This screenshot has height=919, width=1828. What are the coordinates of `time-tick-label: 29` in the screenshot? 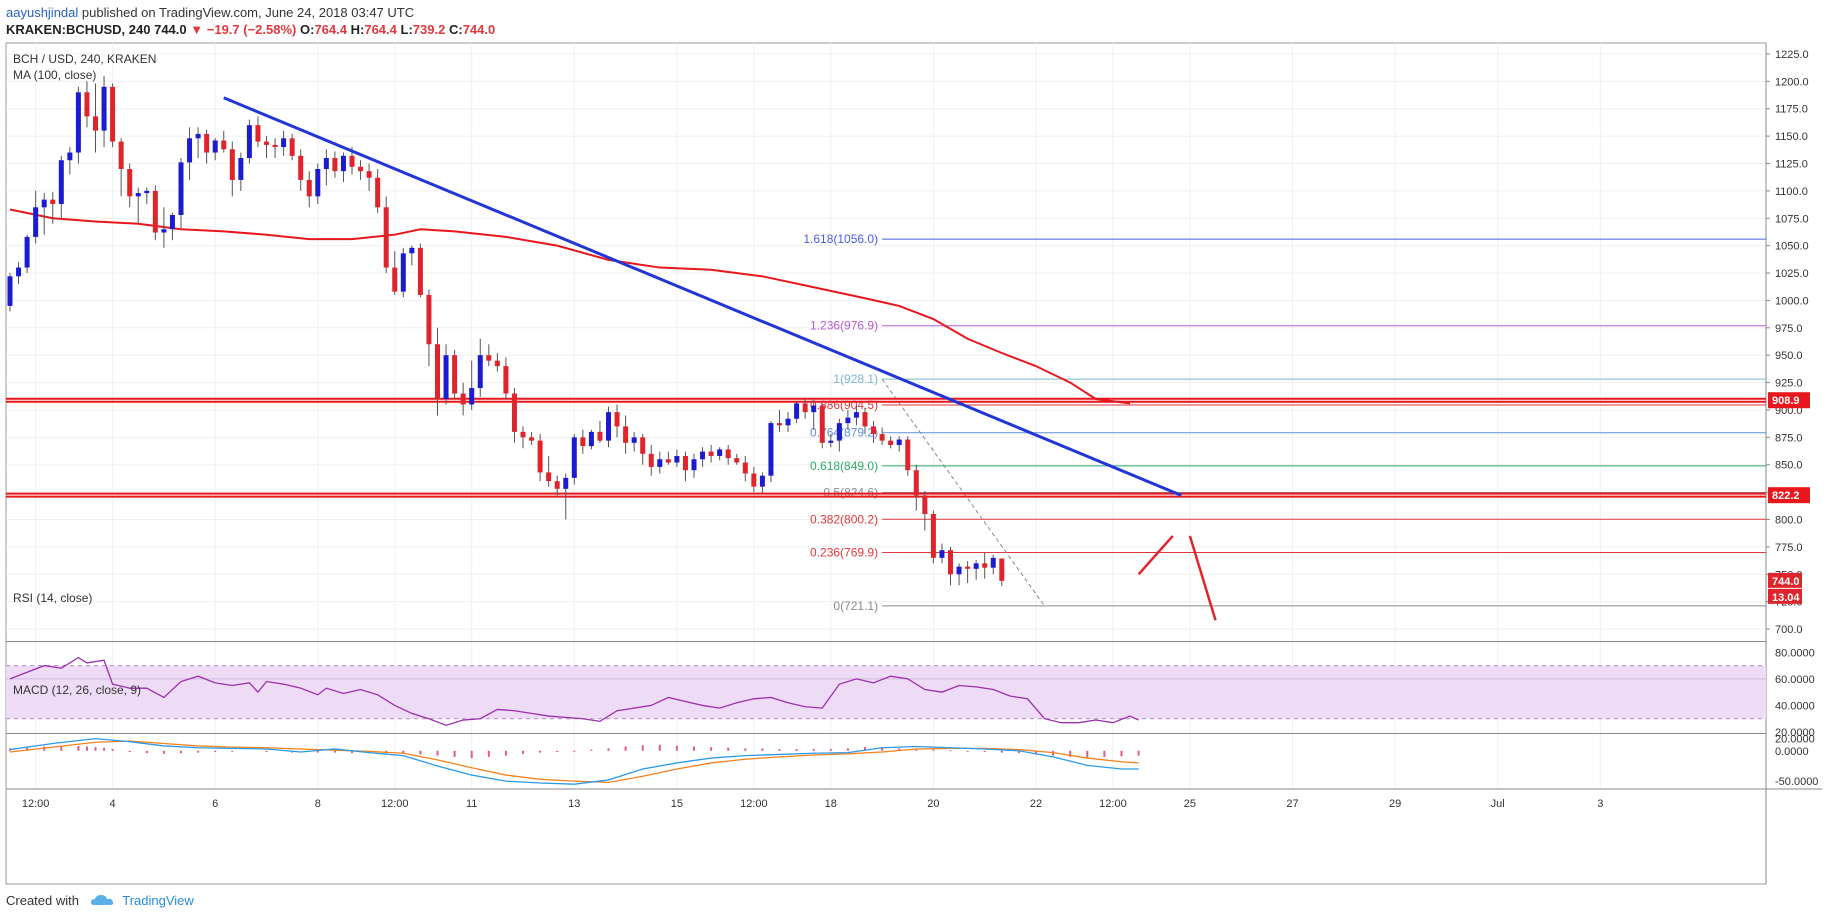 It's located at (1395, 804).